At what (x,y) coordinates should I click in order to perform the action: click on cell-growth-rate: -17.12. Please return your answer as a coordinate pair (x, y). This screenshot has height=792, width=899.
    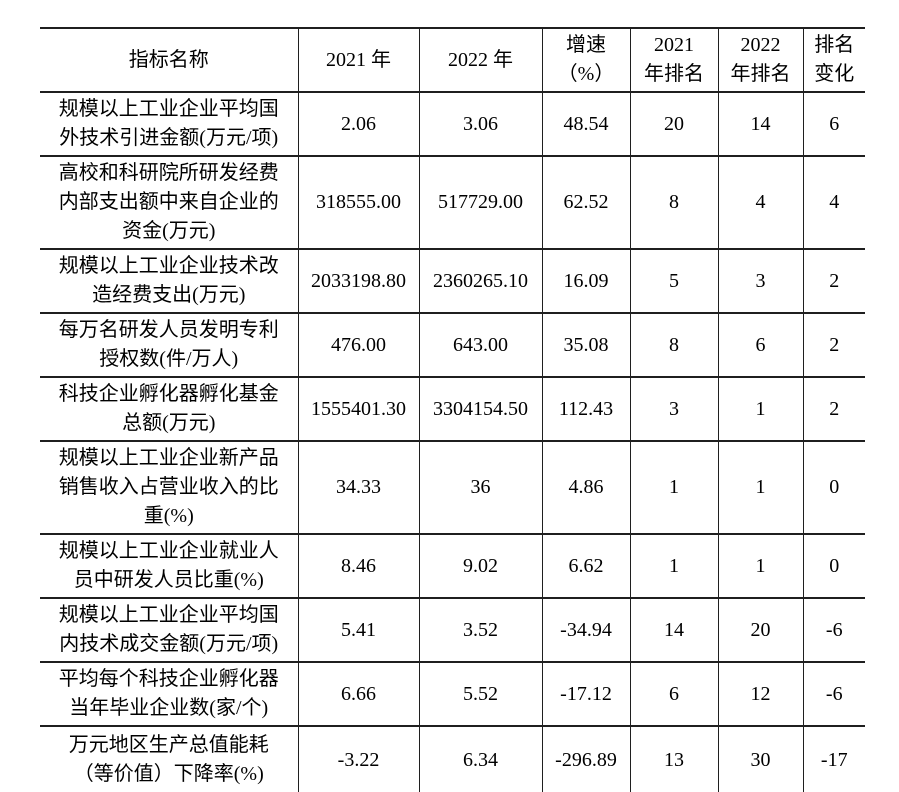
    Looking at the image, I should click on (586, 694).